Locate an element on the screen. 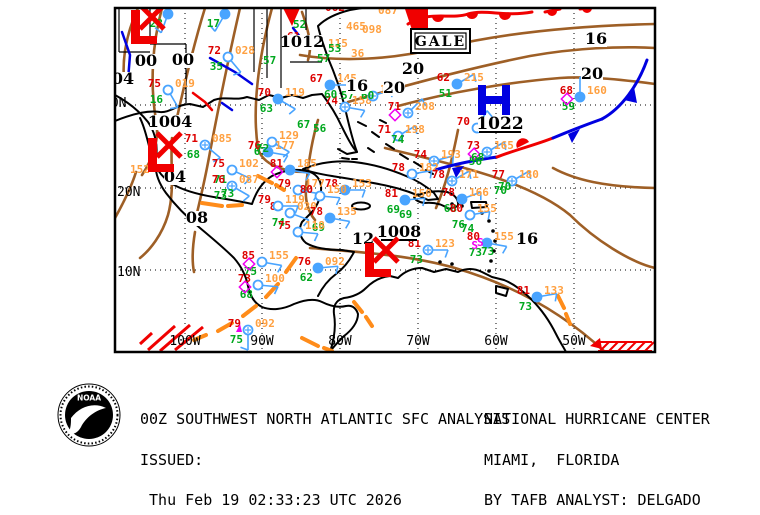  station-plot: 81 133 73 is located at coordinates (540, 298).